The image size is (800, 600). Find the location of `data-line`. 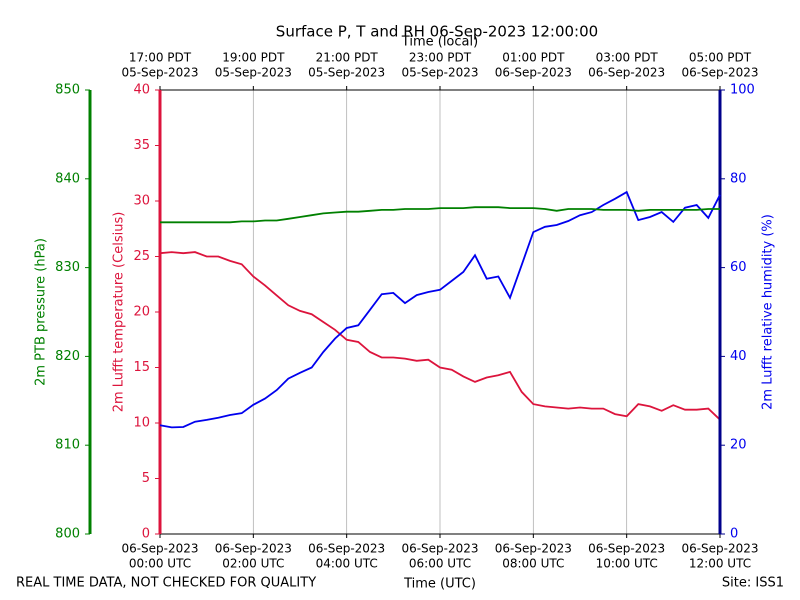

data-line is located at coordinates (440, 215).